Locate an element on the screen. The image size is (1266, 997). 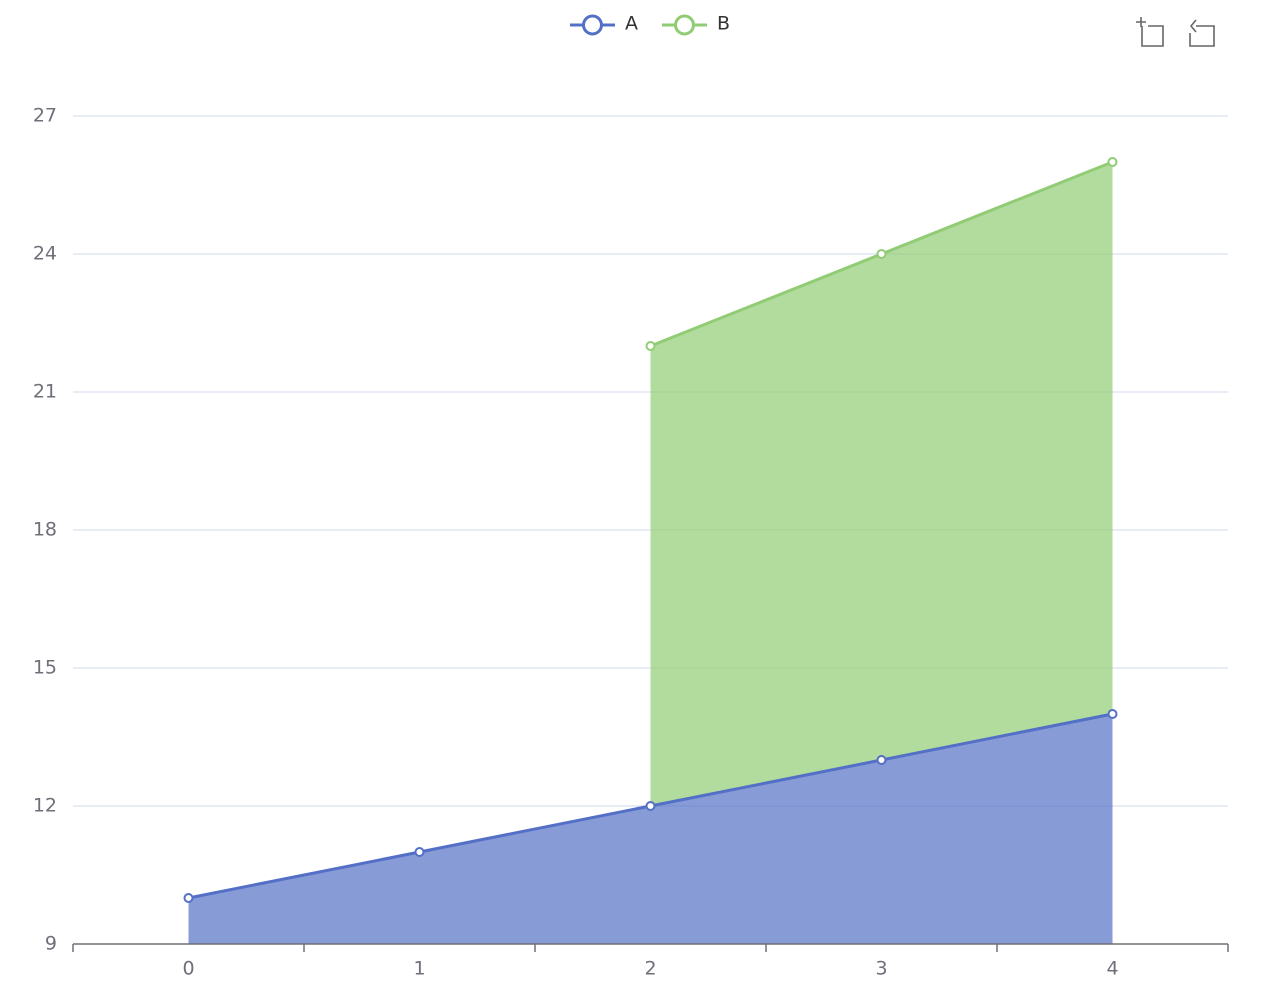
legend-item: A is located at coordinates (604, 24).